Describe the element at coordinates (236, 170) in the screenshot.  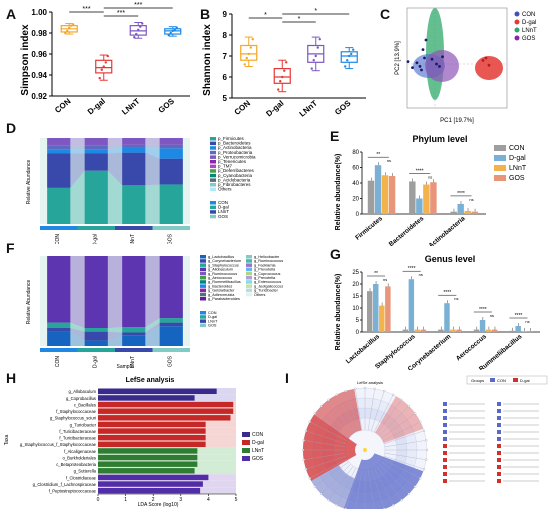
I see `legend-label: p_Deferribacteres` at that location.